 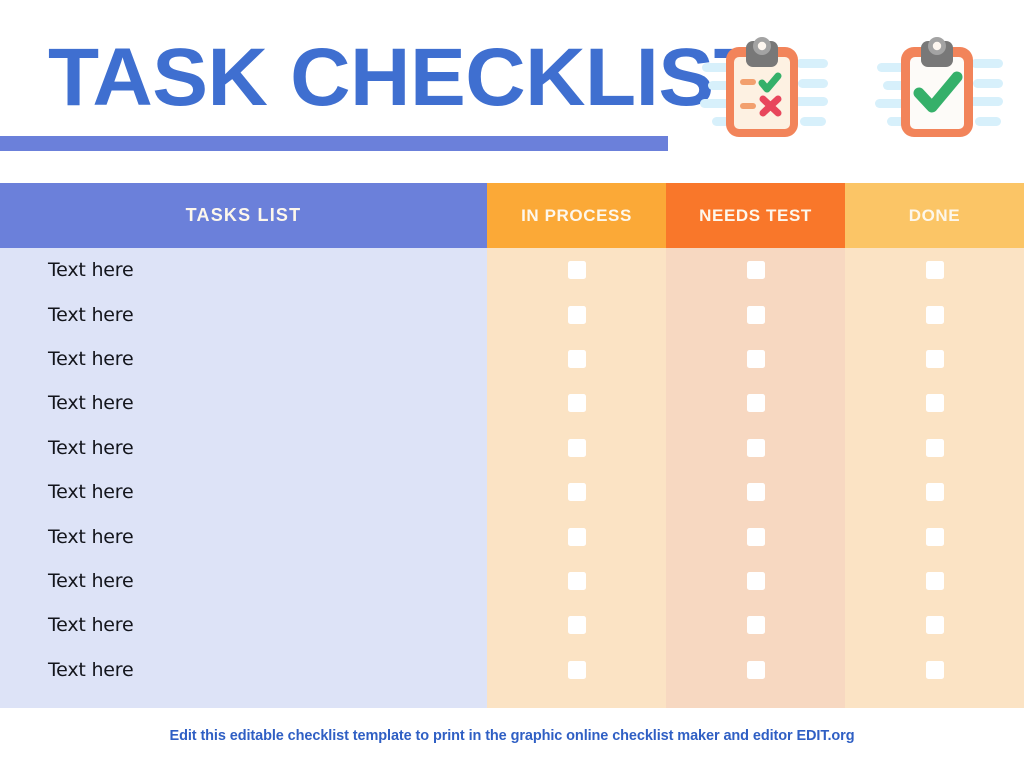 What do you see at coordinates (934, 215) in the screenshot?
I see `column-header-done-label: DONE` at bounding box center [934, 215].